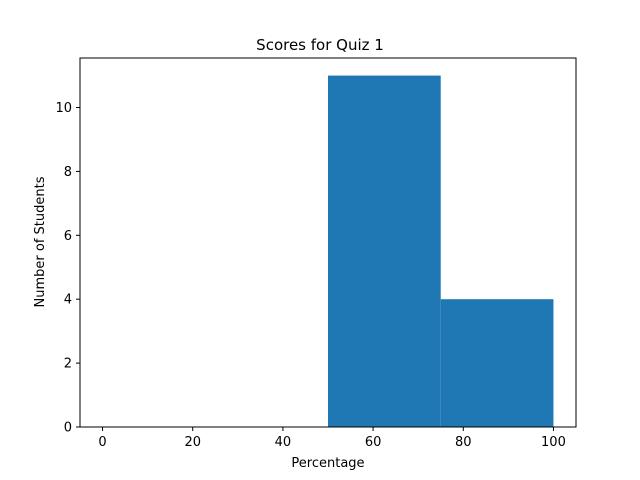  Describe the element at coordinates (553, 442) in the screenshot. I see `x-tick-label: 100` at that location.